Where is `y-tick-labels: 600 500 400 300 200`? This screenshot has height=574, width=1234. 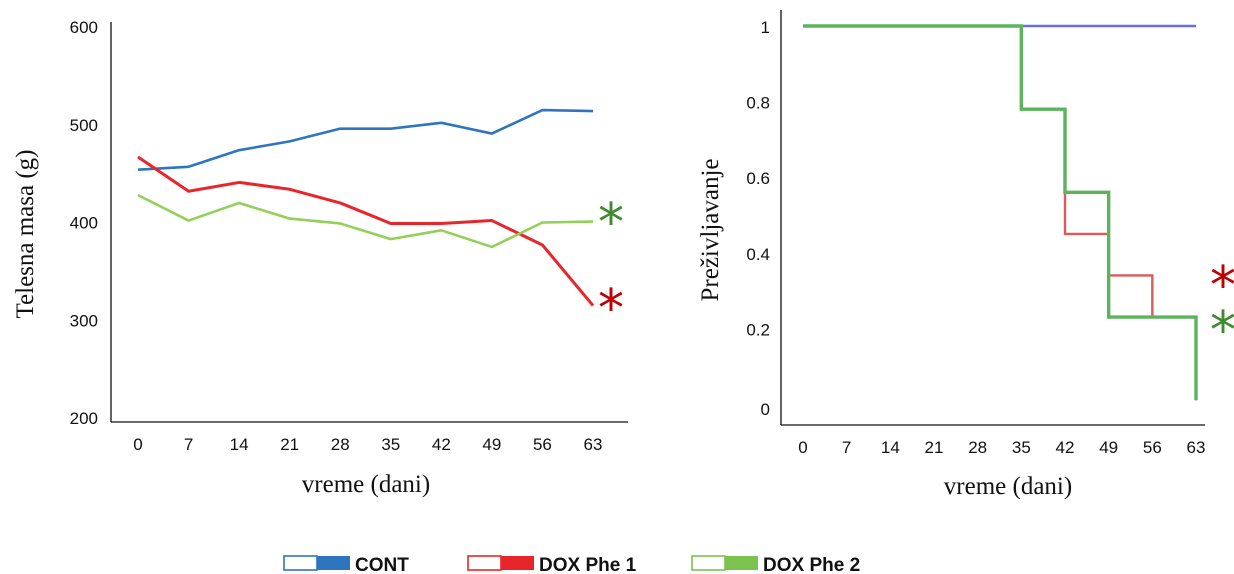 y-tick-labels: 600 500 400 300 200 is located at coordinates (84, 223).